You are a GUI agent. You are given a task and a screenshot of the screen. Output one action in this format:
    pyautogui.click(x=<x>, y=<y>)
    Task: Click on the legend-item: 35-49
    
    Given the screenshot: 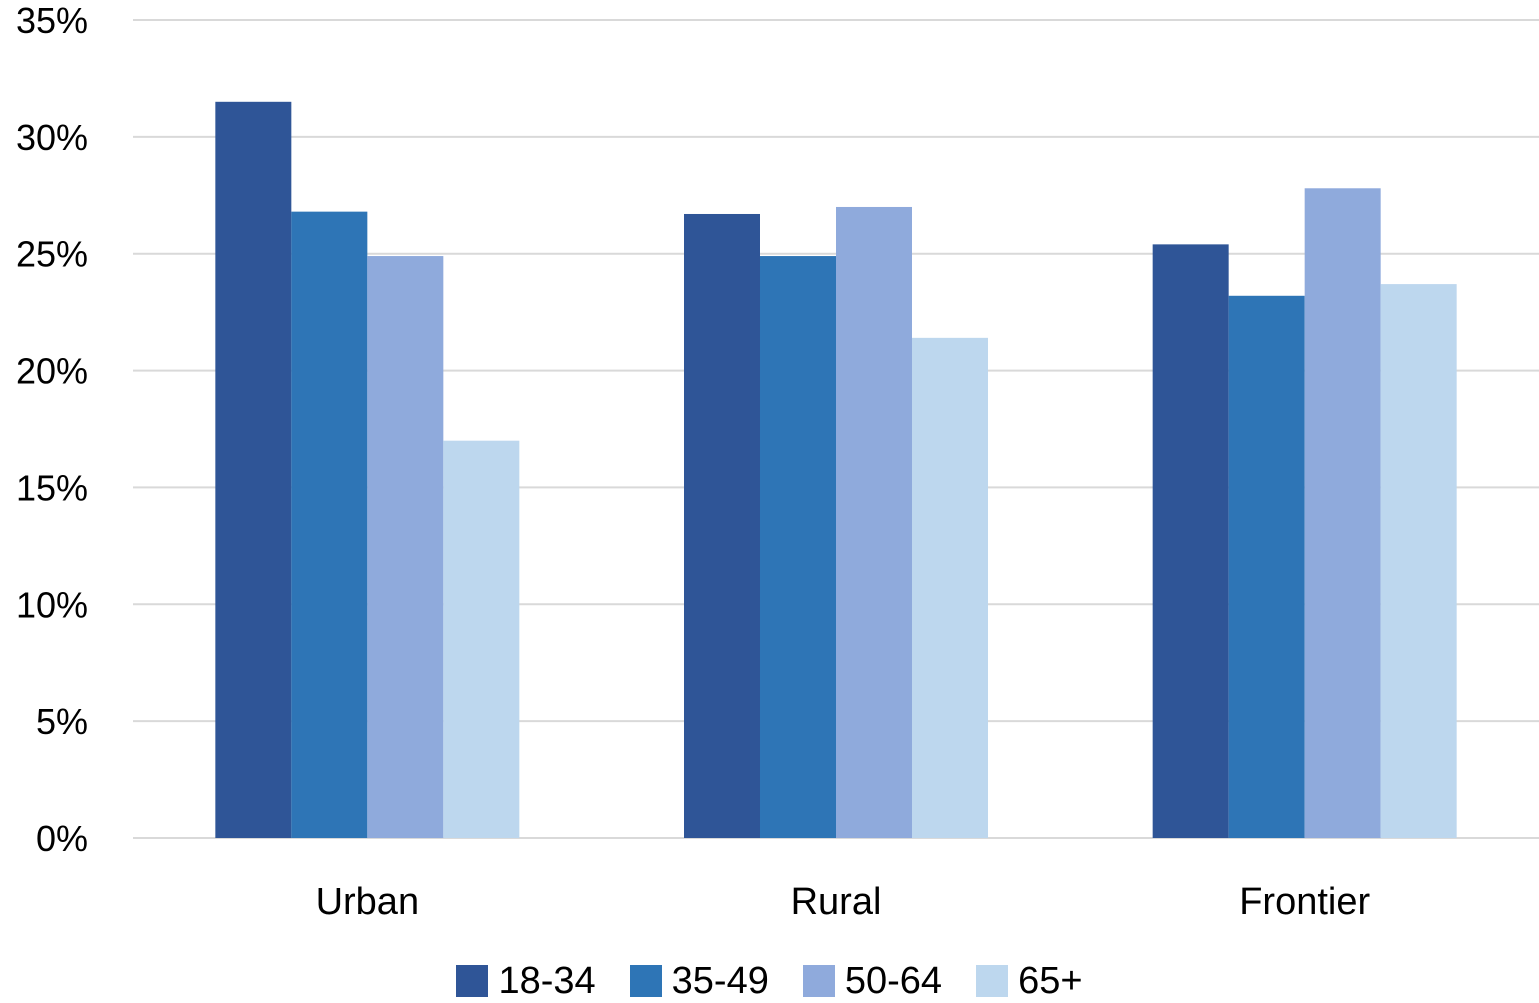 What is the action you would take?
    pyautogui.click(x=699, y=981)
    